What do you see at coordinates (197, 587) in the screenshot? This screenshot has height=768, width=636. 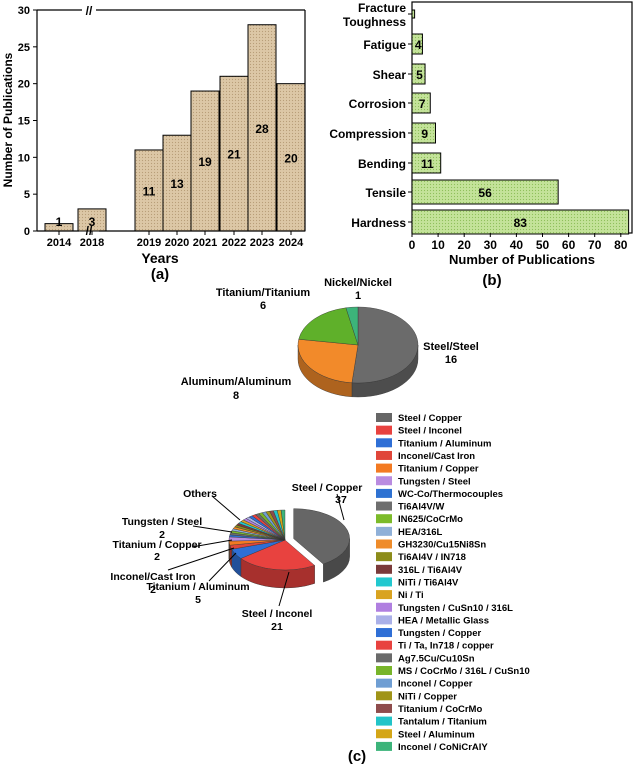 I see `pie-2-callout-titanium-aluminum: Titanium / Aluminum` at bounding box center [197, 587].